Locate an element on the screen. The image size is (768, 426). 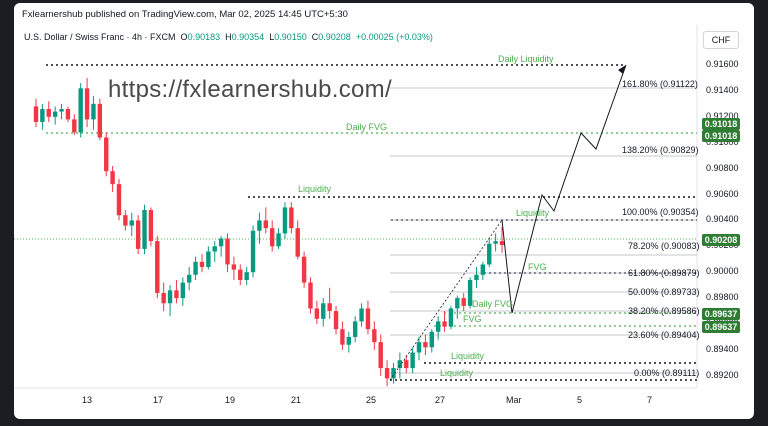
price-tag-lower-a: 0.89637 is located at coordinates (721, 314).